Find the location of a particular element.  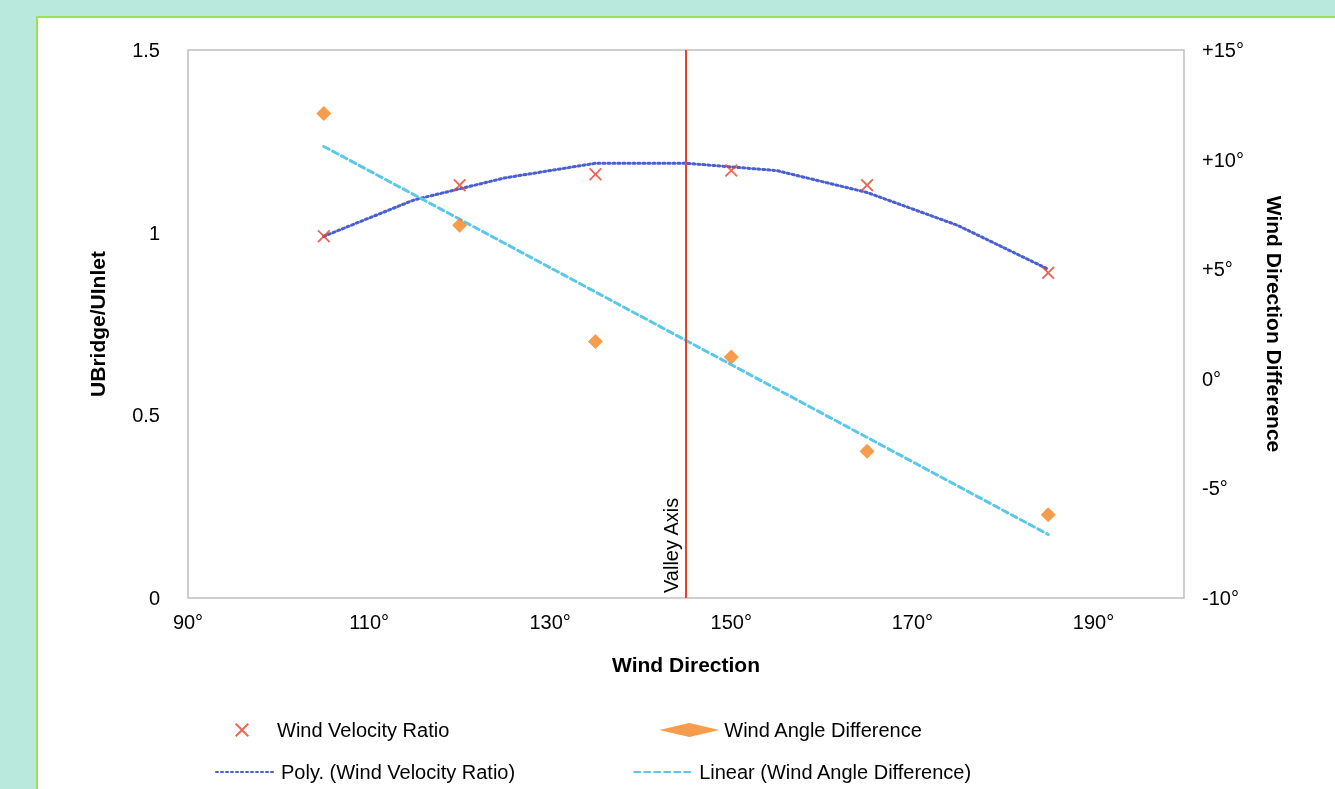

legend-label: Wind Velocity Ratio is located at coordinates (363, 730).